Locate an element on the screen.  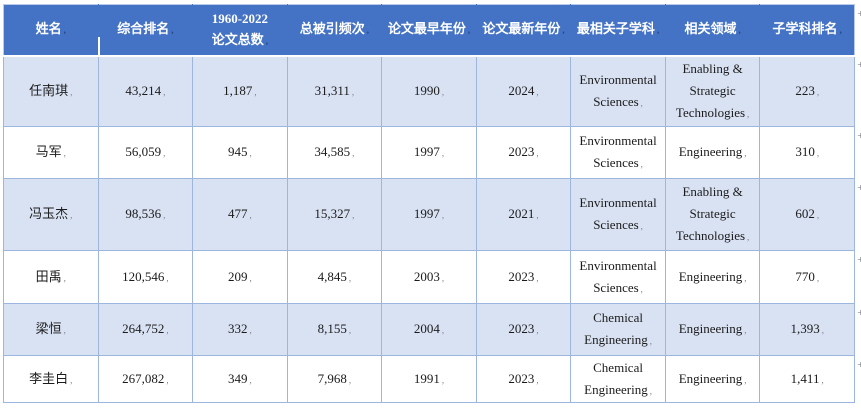
cell-overall_rank: 56,059, is located at coordinates (145, 152).